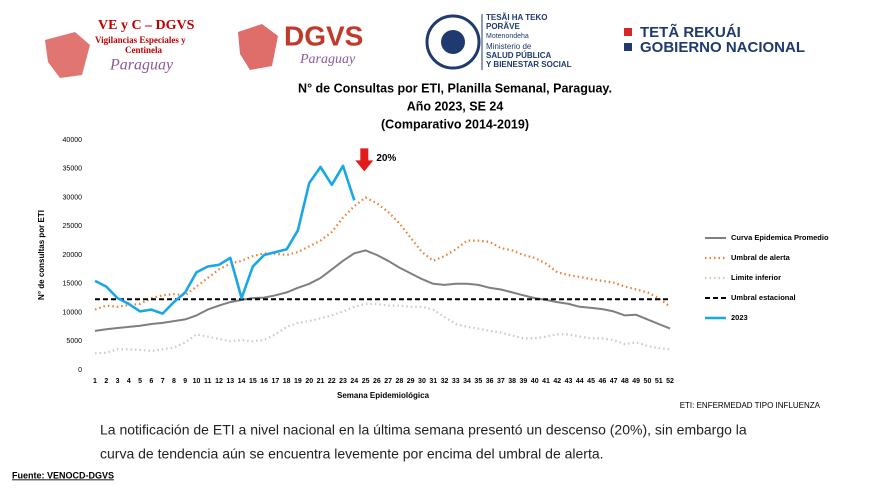 This screenshot has height=489, width=870. I want to click on x-tick-label: 49, so click(636, 381).